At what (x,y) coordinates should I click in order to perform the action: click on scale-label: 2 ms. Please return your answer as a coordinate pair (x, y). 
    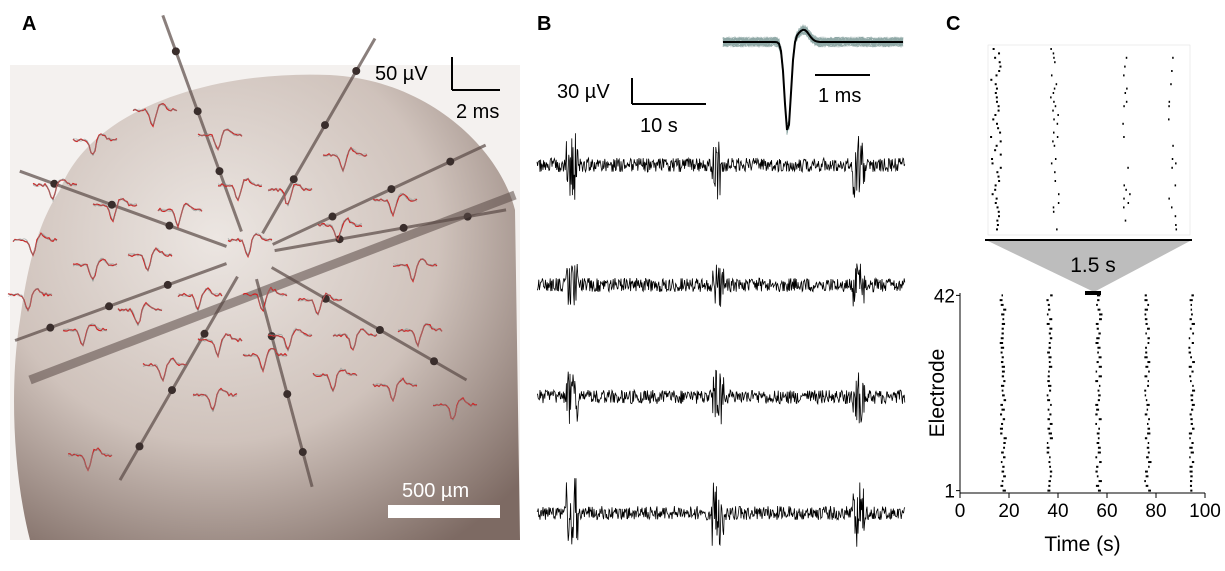
    Looking at the image, I should click on (477, 112).